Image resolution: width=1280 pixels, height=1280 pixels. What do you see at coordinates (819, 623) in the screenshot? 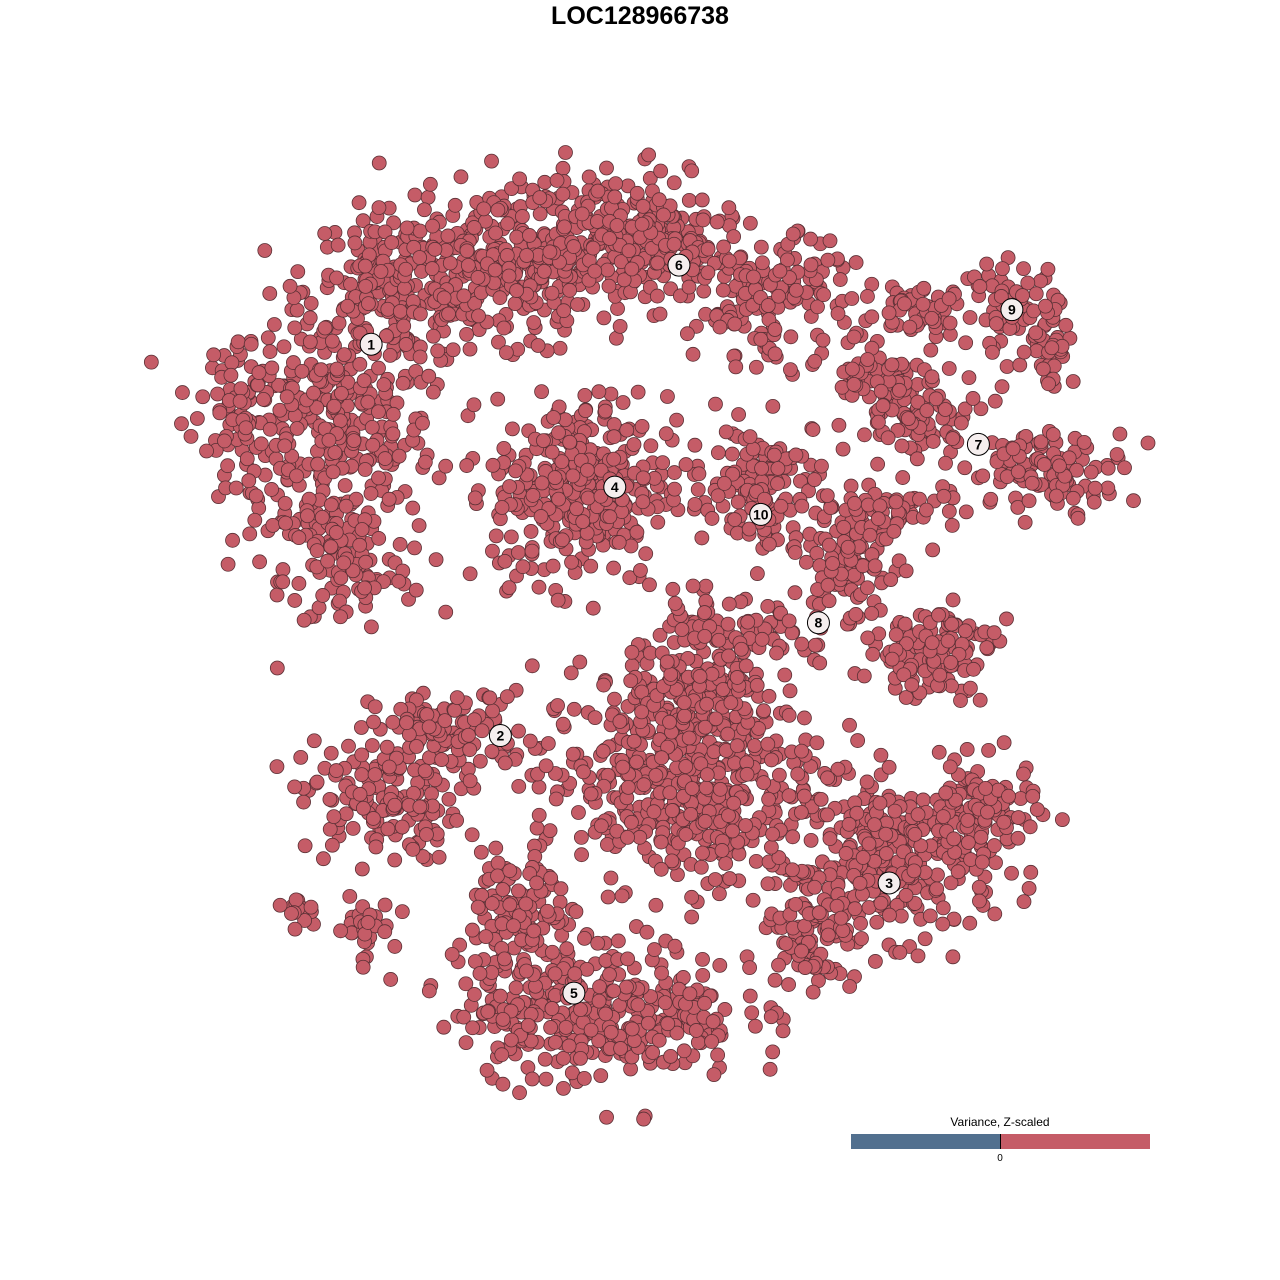
I see `cluster-label-text: 8` at bounding box center [819, 623].